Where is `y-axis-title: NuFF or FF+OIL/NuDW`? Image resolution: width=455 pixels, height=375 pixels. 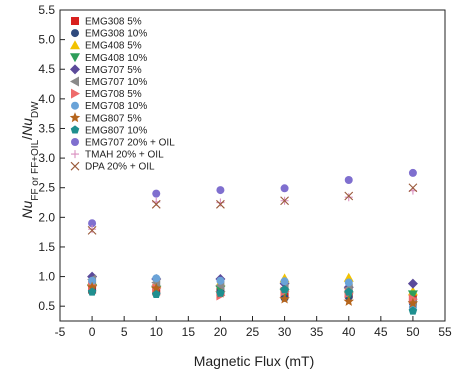 y-axis-title: NuFF or FF+OIL/NuDW is located at coordinates (30, 160).